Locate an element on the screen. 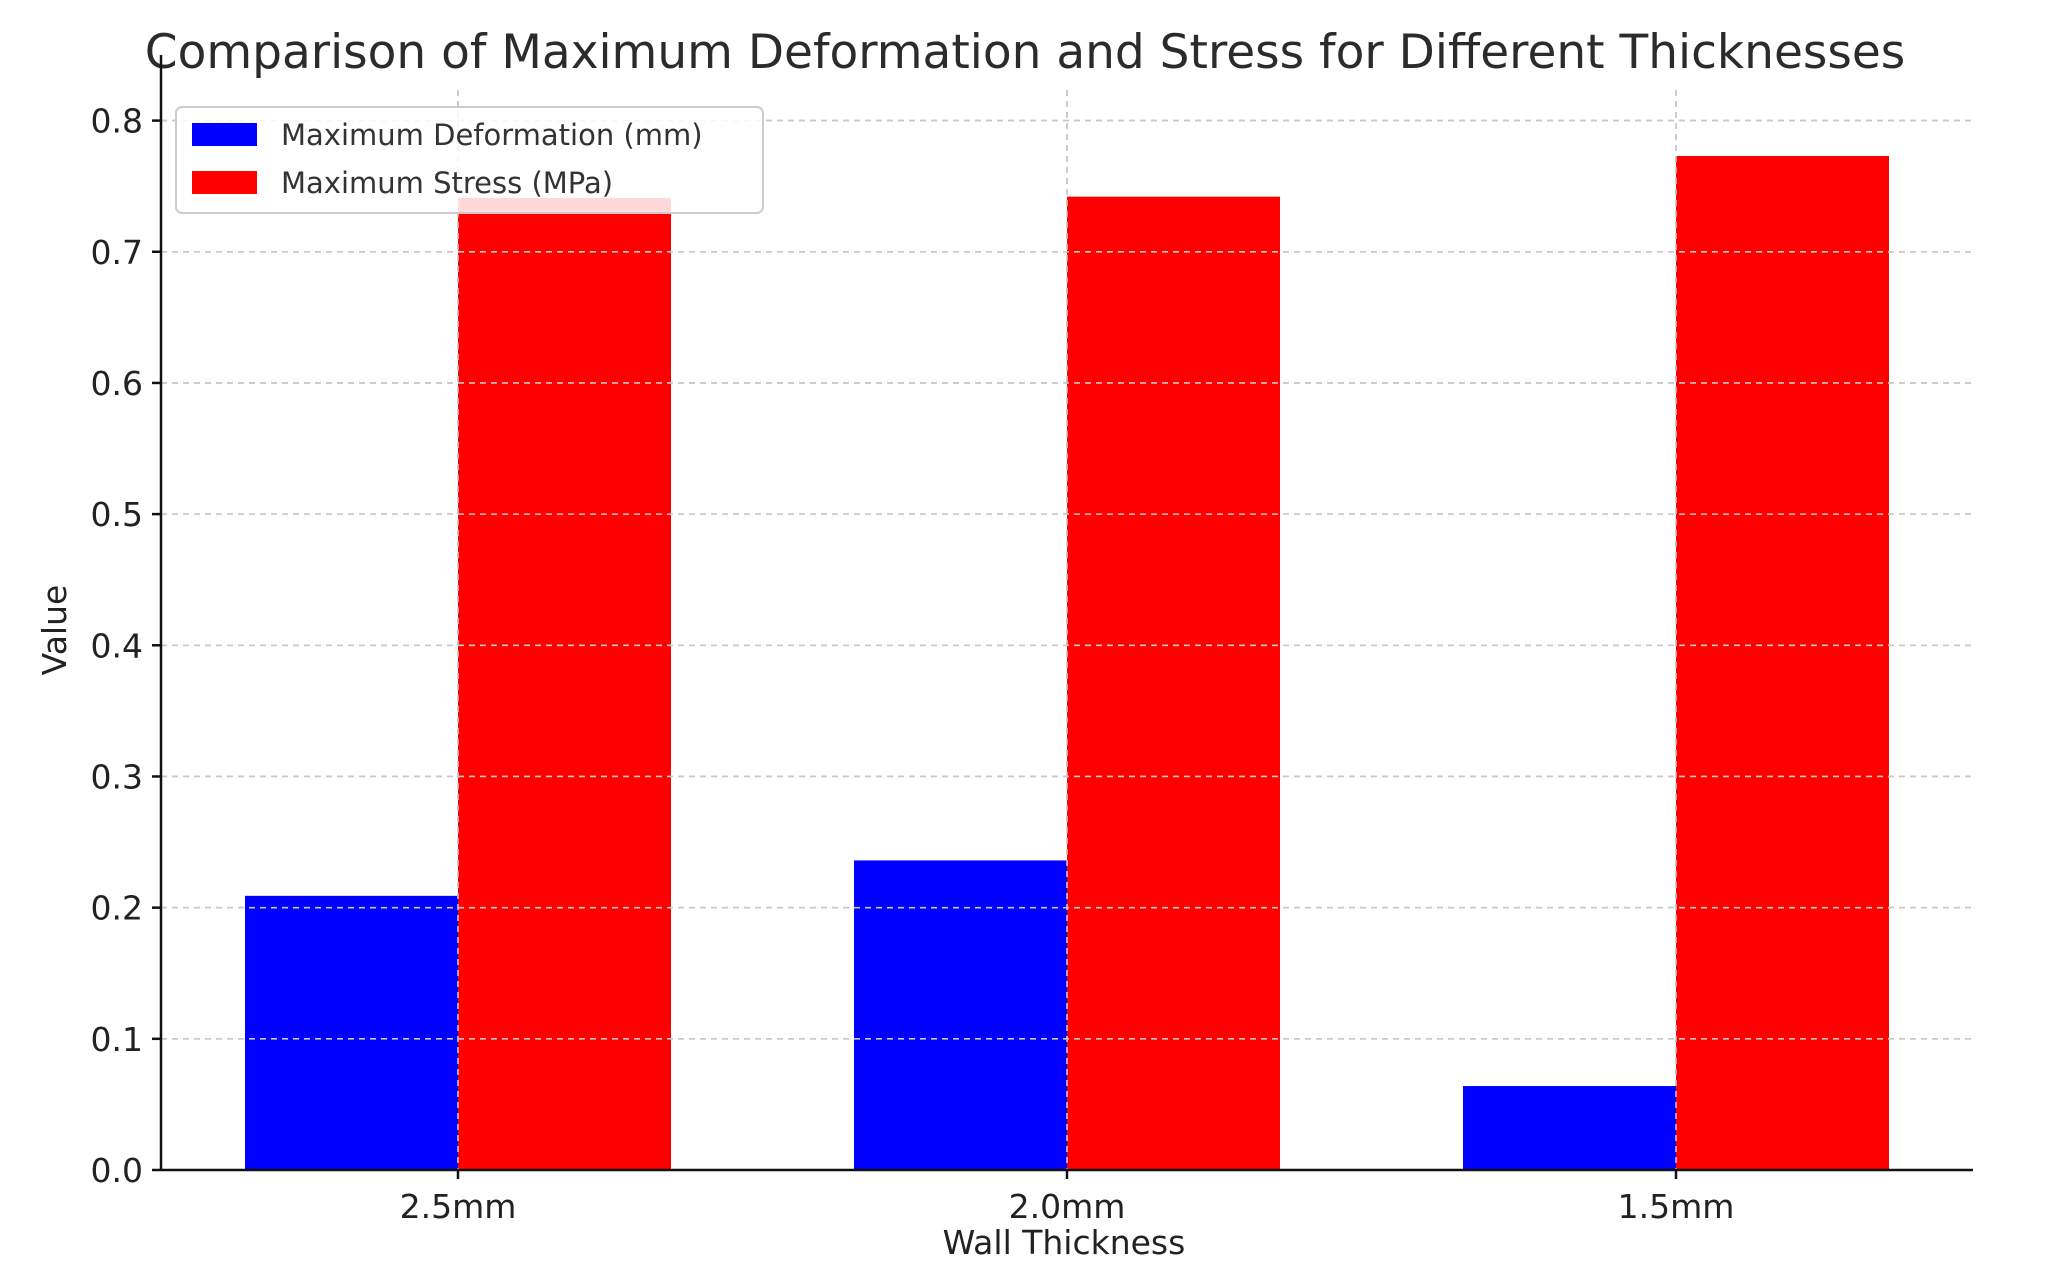 This screenshot has width=2047, height=1283. bar-deformation-2.0mm is located at coordinates (960, 1015).